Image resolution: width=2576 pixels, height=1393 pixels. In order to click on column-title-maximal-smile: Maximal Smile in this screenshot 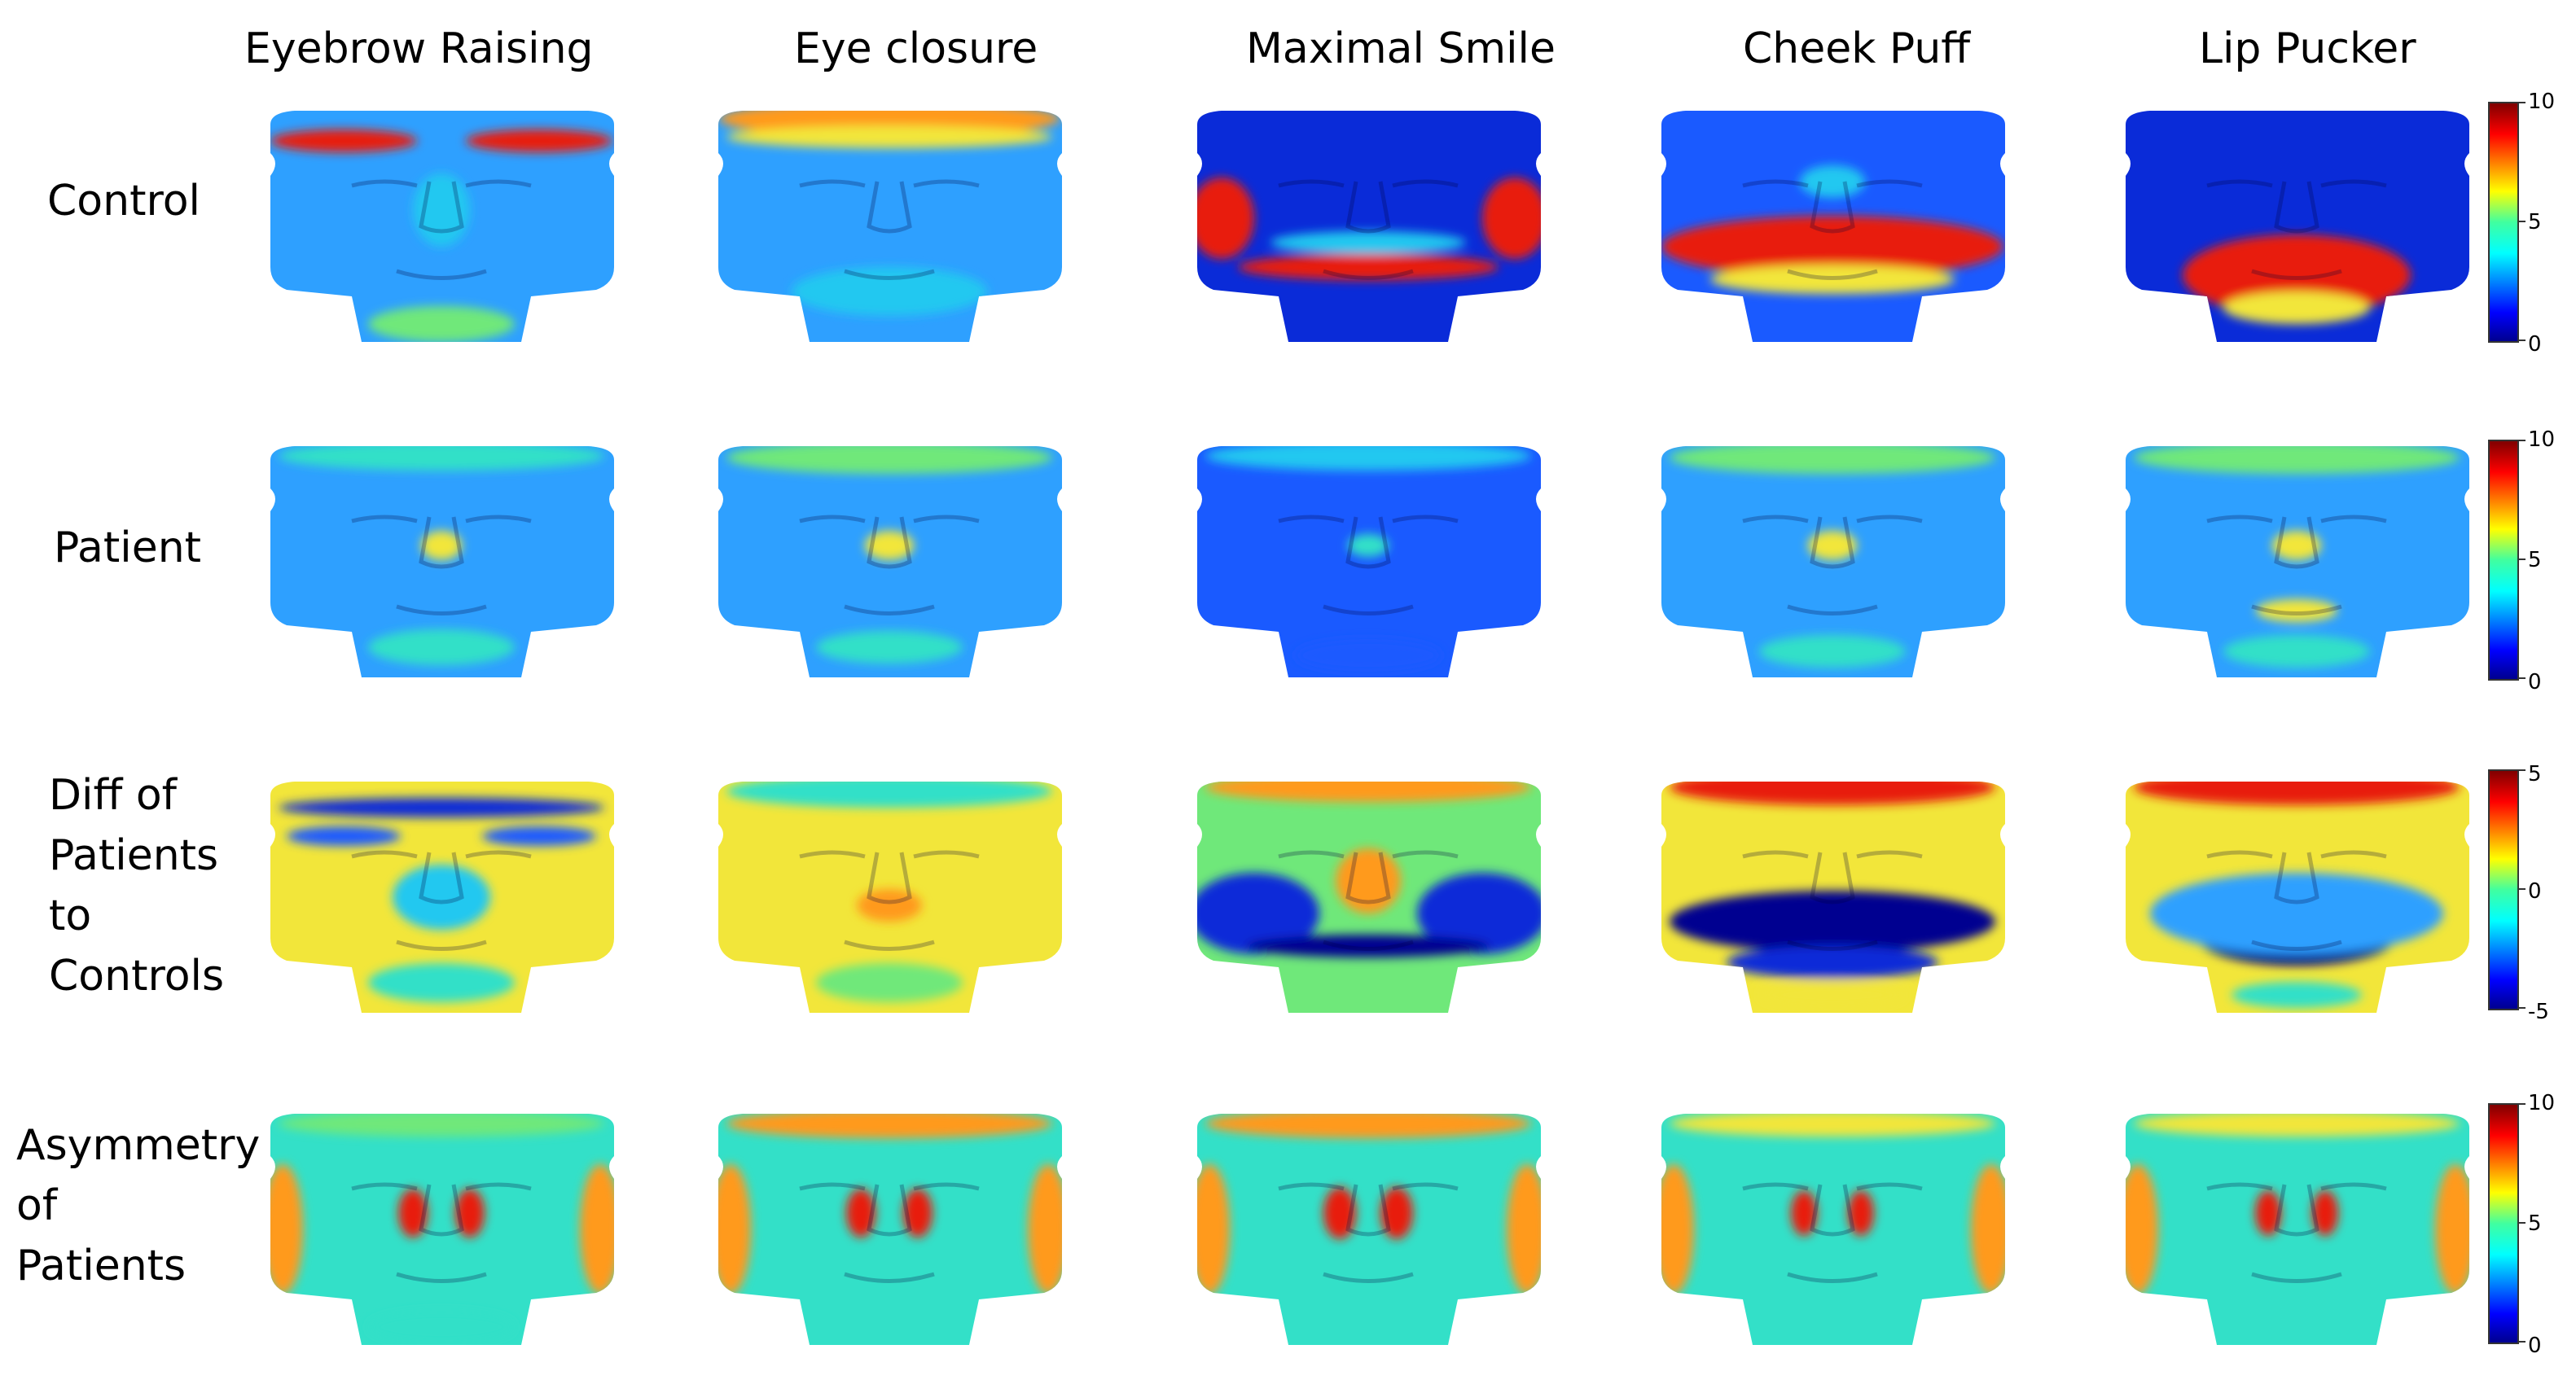, I will do `click(1401, 48)`.